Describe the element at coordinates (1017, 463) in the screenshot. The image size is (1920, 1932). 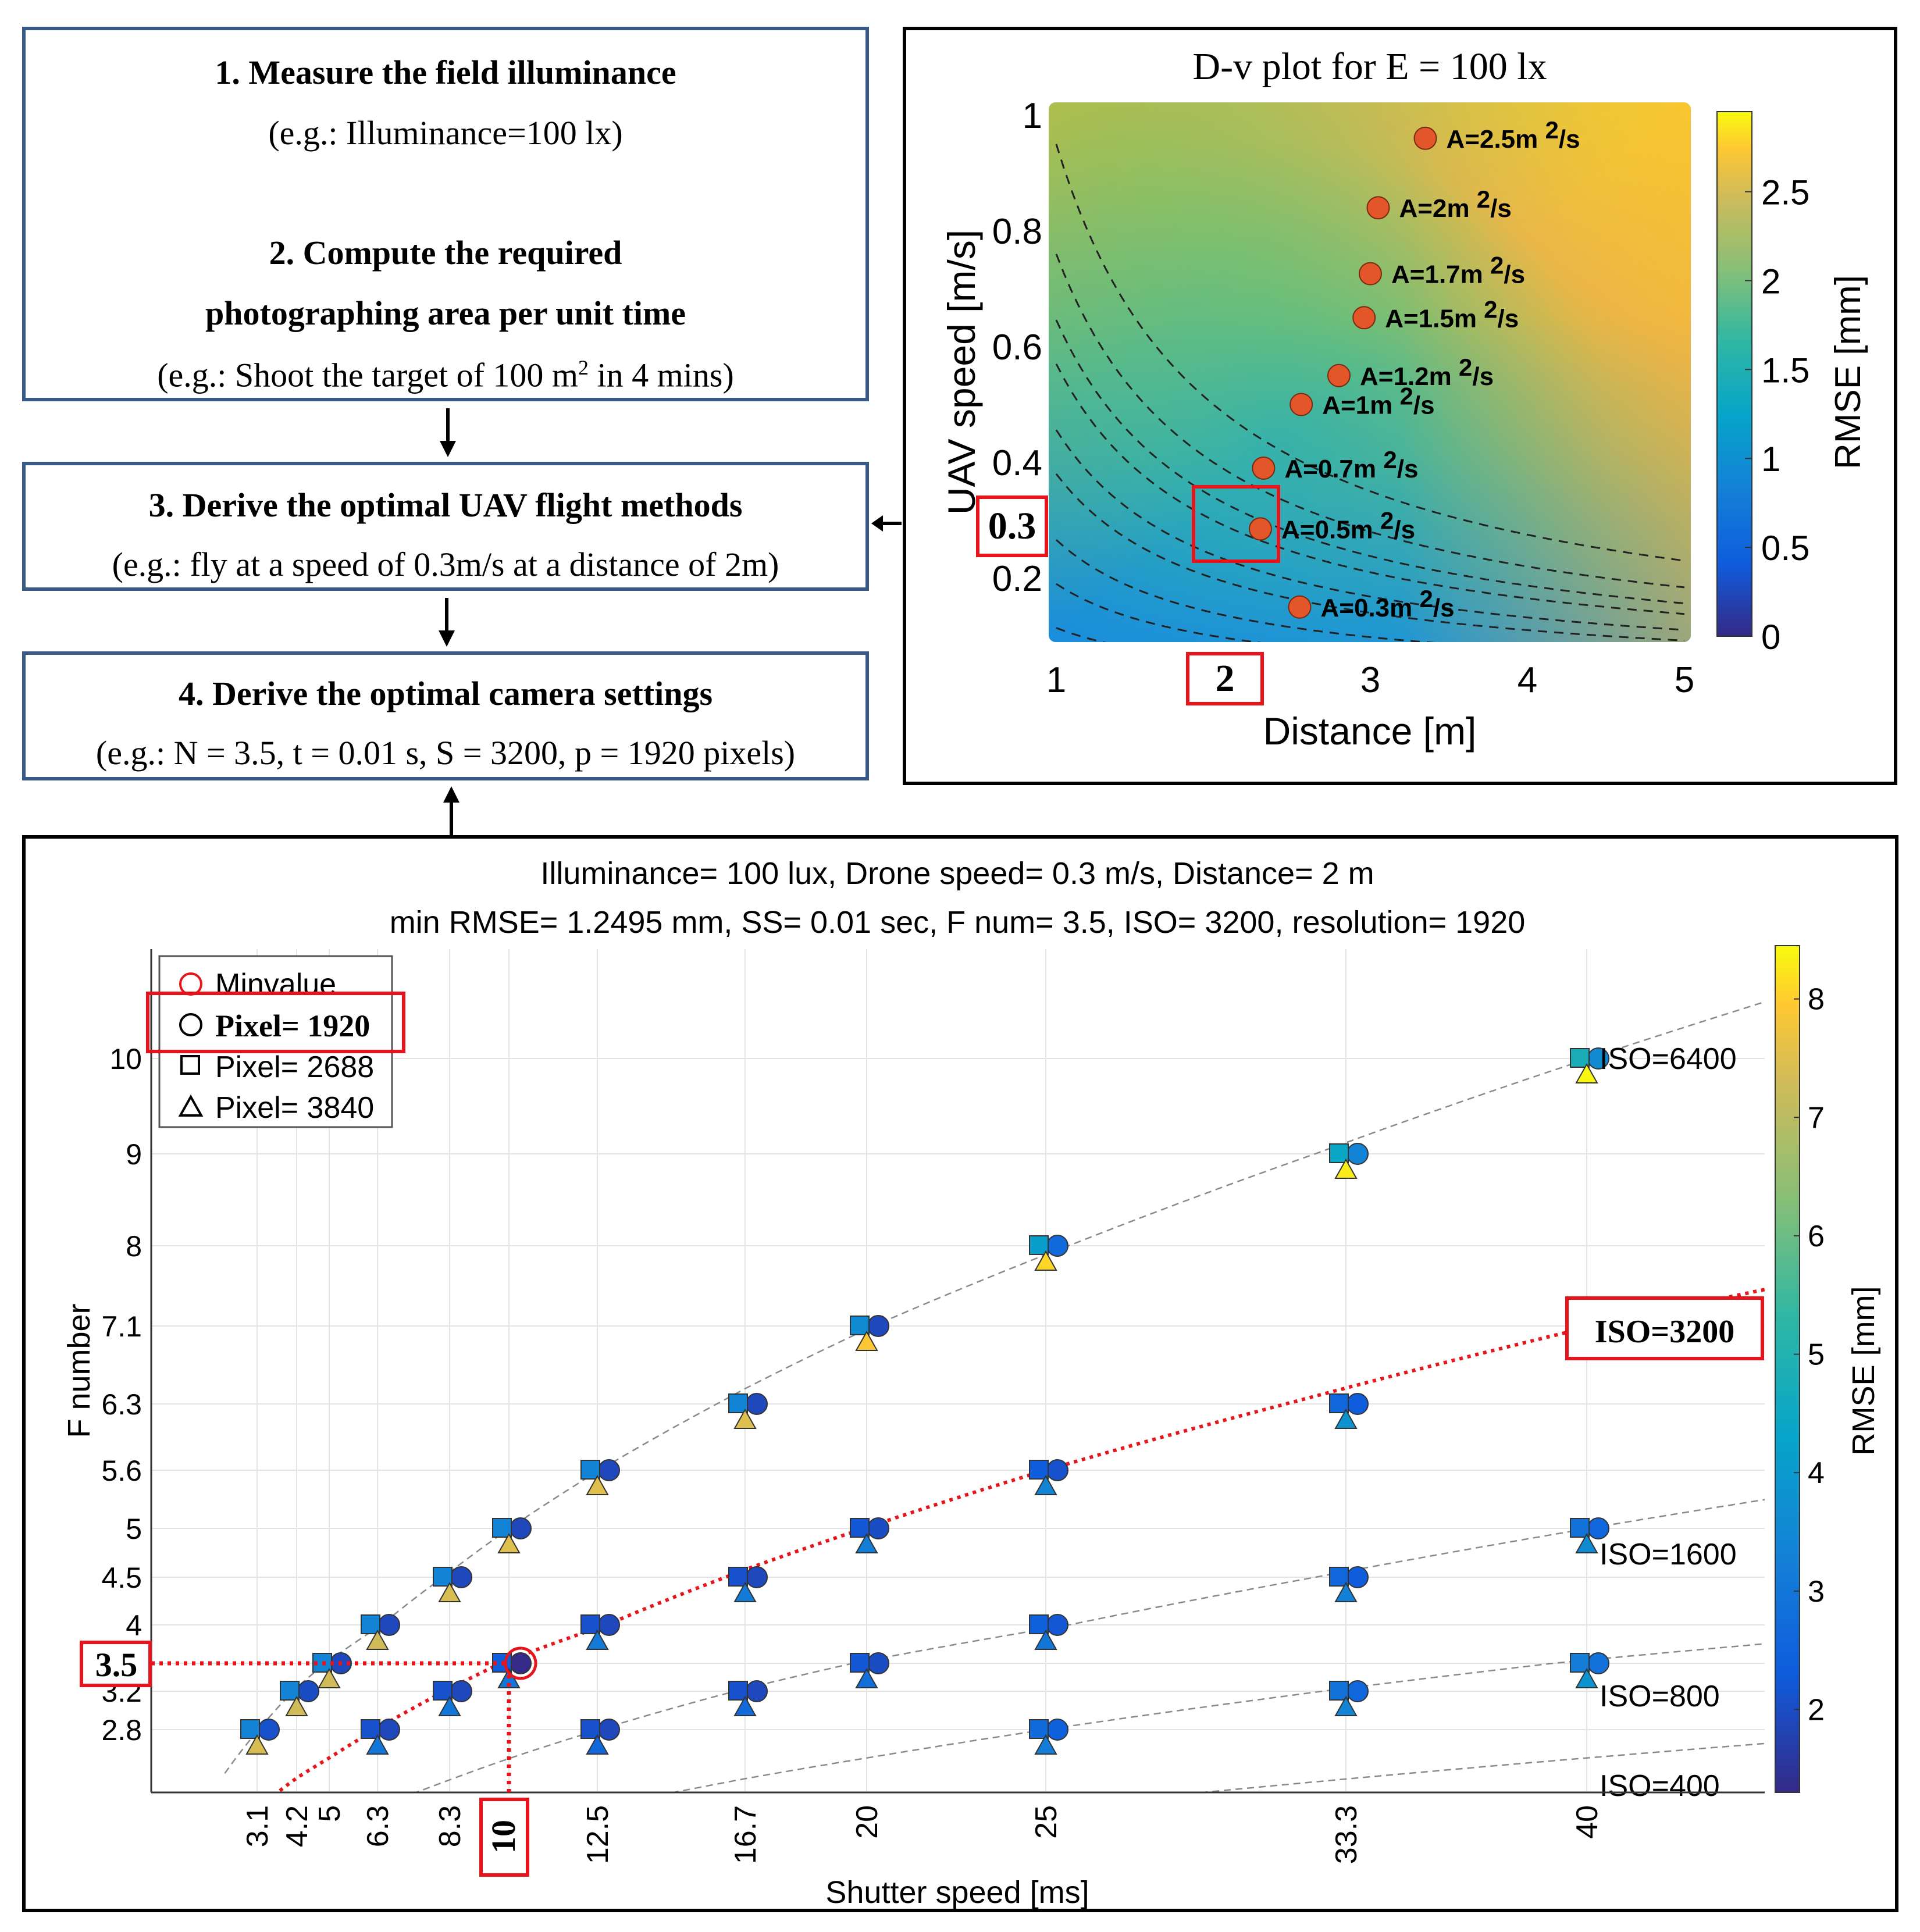
I see `dv-y-tick: 0.4` at that location.